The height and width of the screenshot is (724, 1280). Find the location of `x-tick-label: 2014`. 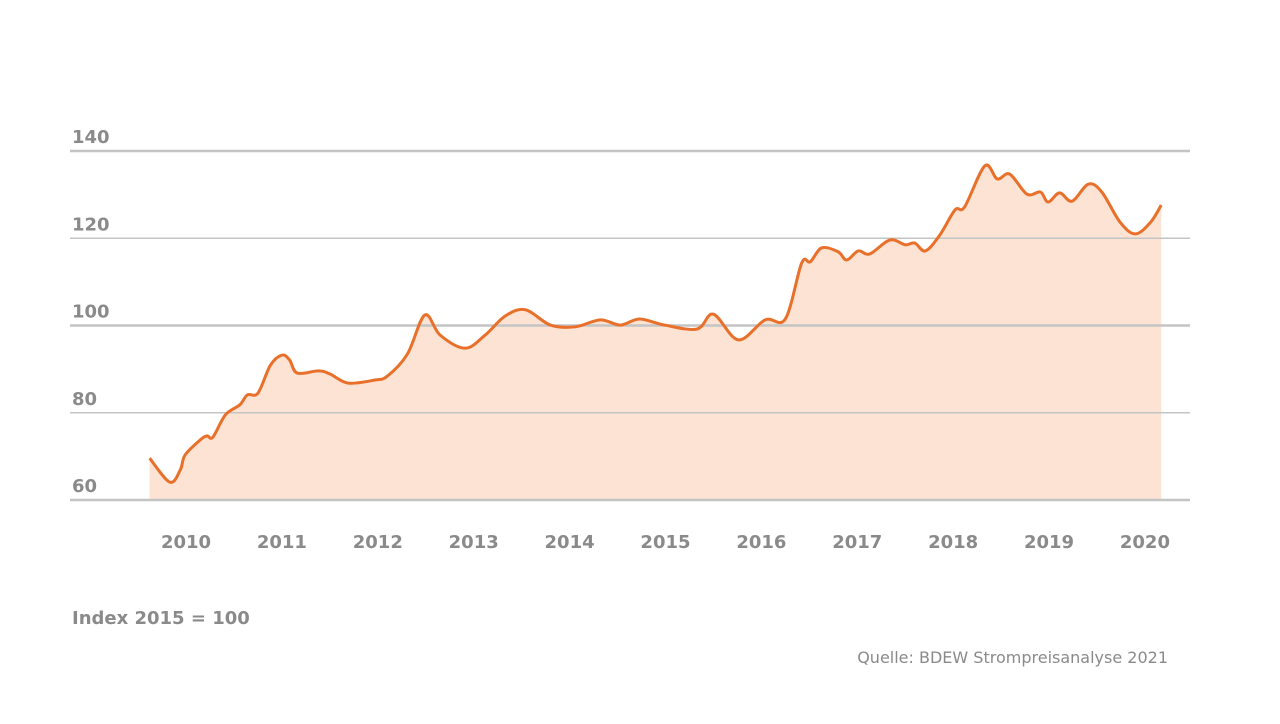

x-tick-label: 2014 is located at coordinates (570, 542).